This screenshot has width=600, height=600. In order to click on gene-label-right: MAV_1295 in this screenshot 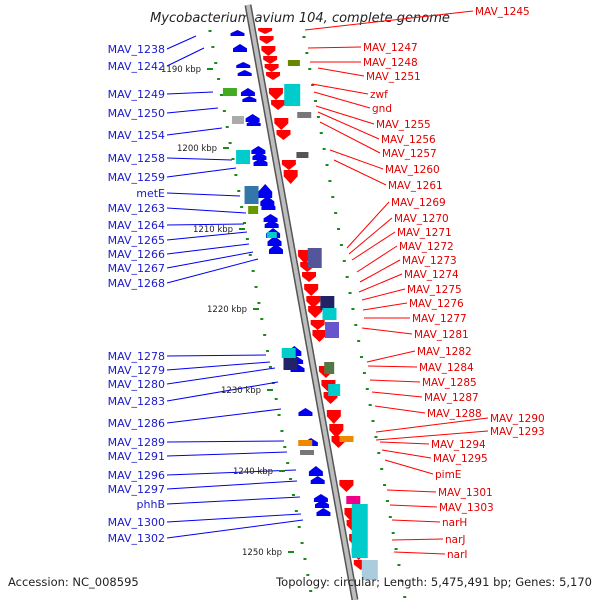, I will do `click(460, 459)`.